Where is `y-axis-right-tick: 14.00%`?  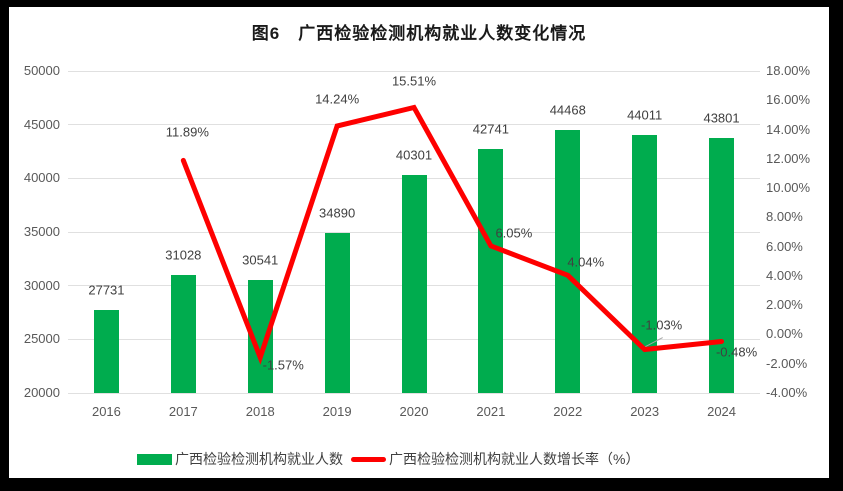
y-axis-right-tick: 14.00% is located at coordinates (788, 129).